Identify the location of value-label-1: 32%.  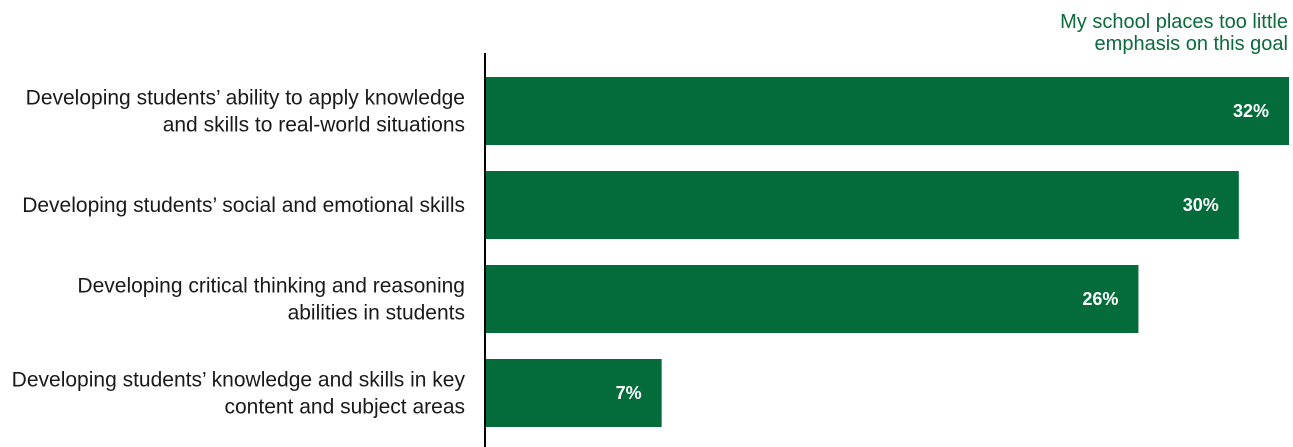
(1251, 111).